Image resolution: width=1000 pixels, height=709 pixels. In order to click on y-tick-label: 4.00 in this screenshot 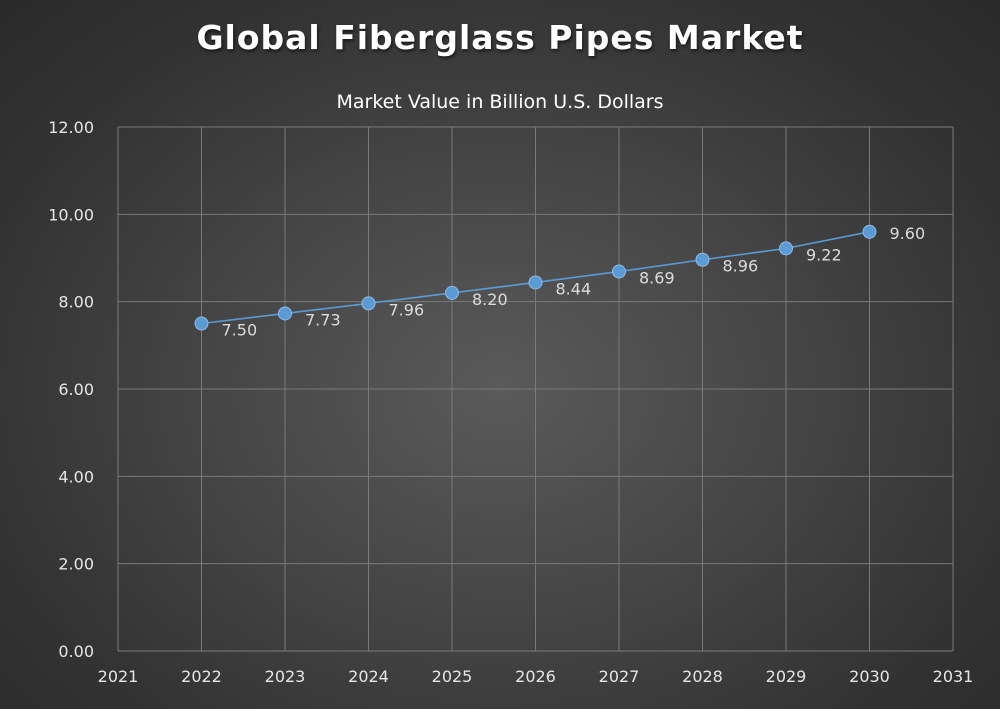, I will do `click(76, 476)`.